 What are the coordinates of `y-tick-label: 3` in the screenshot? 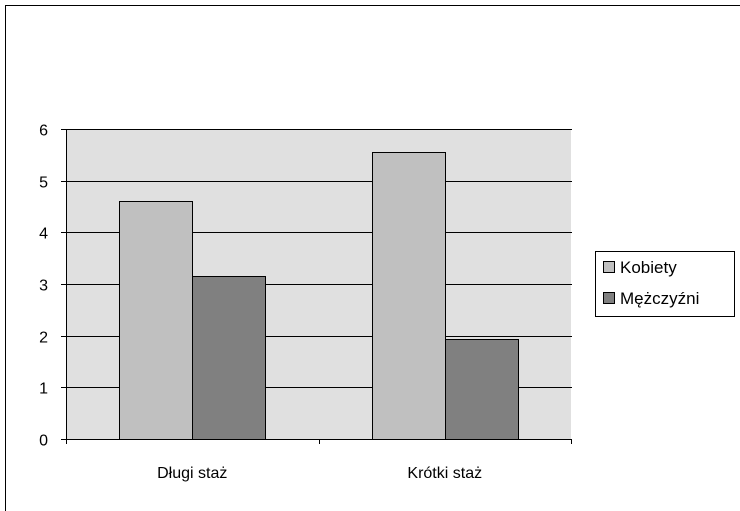 It's located at (43, 286).